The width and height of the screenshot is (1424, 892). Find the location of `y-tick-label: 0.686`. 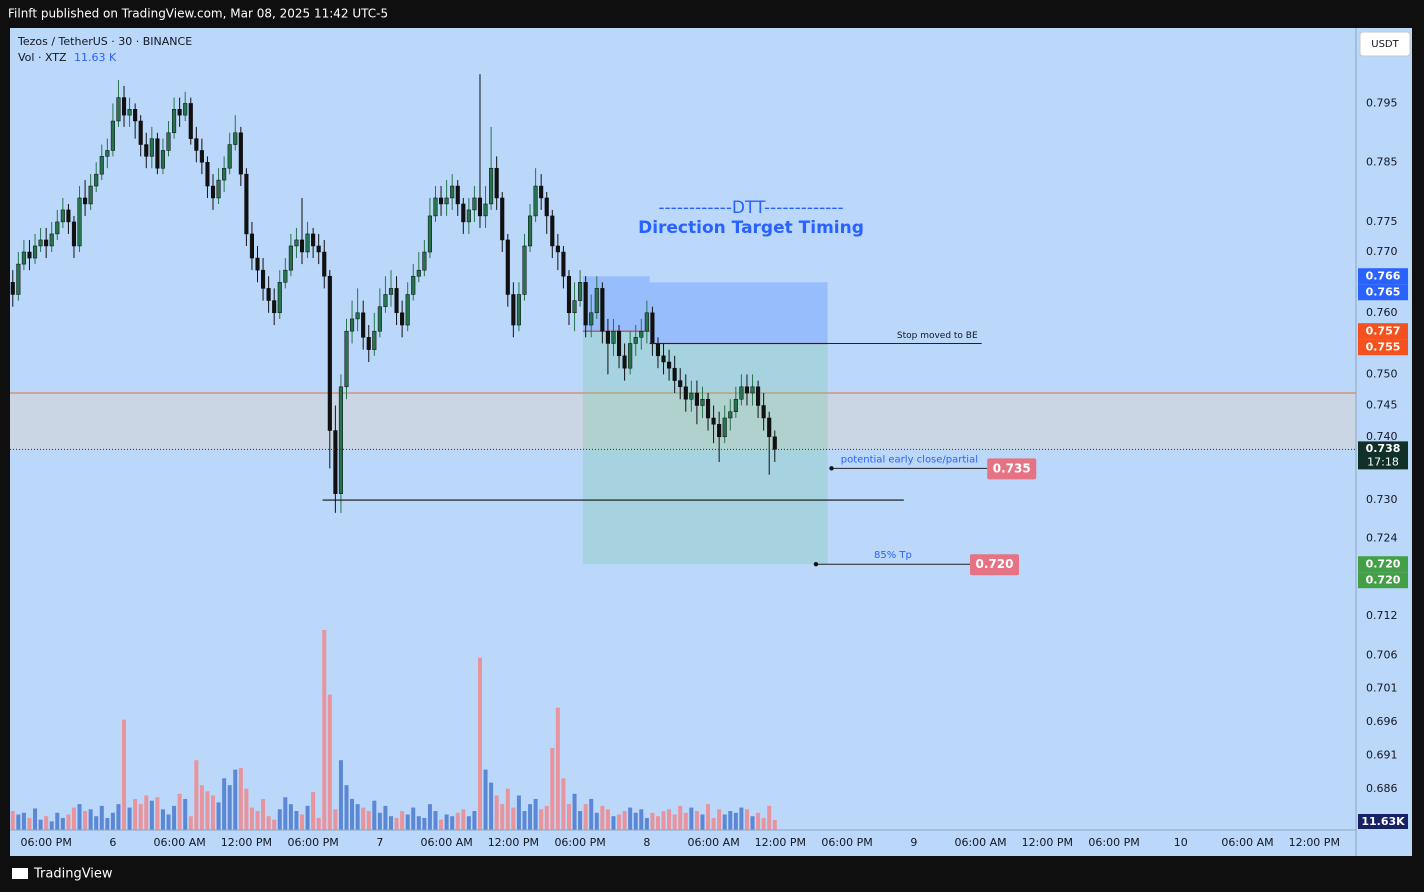

y-tick-label: 0.686 is located at coordinates (1382, 788).